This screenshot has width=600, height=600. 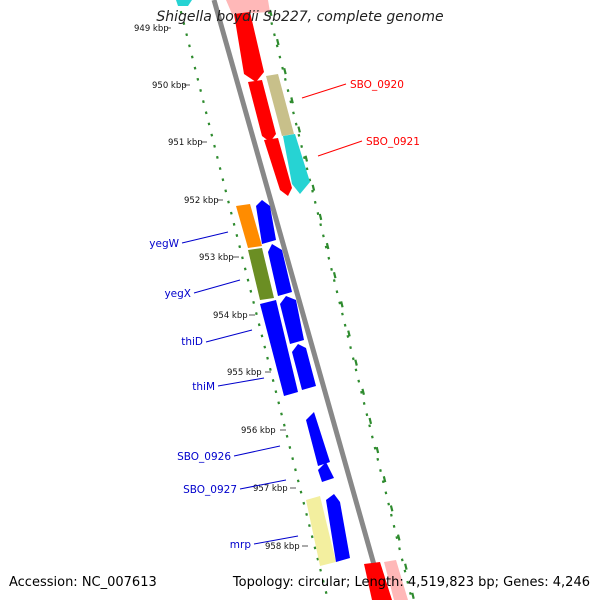 What do you see at coordinates (318, 439) in the screenshot?
I see `gene-sbo0926` at bounding box center [318, 439].